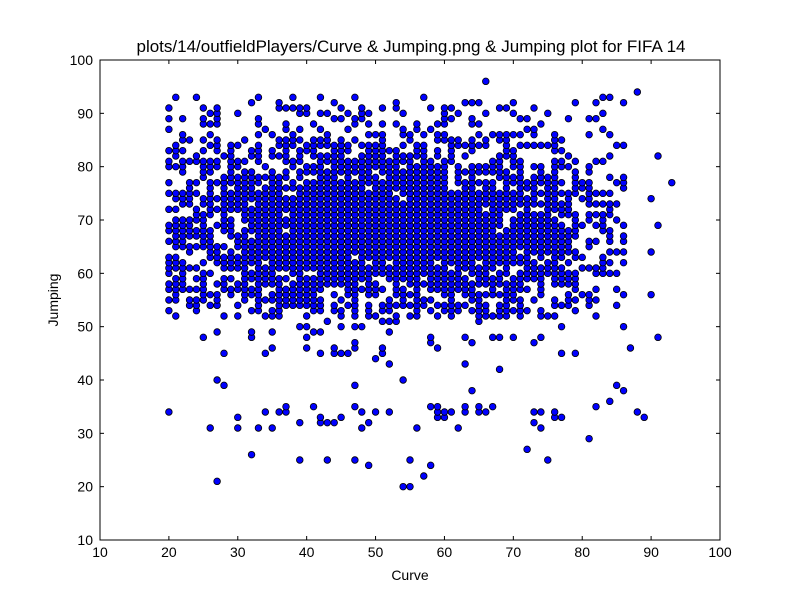  Describe the element at coordinates (720, 552) in the screenshot. I see `x-tick-label: 100` at that location.